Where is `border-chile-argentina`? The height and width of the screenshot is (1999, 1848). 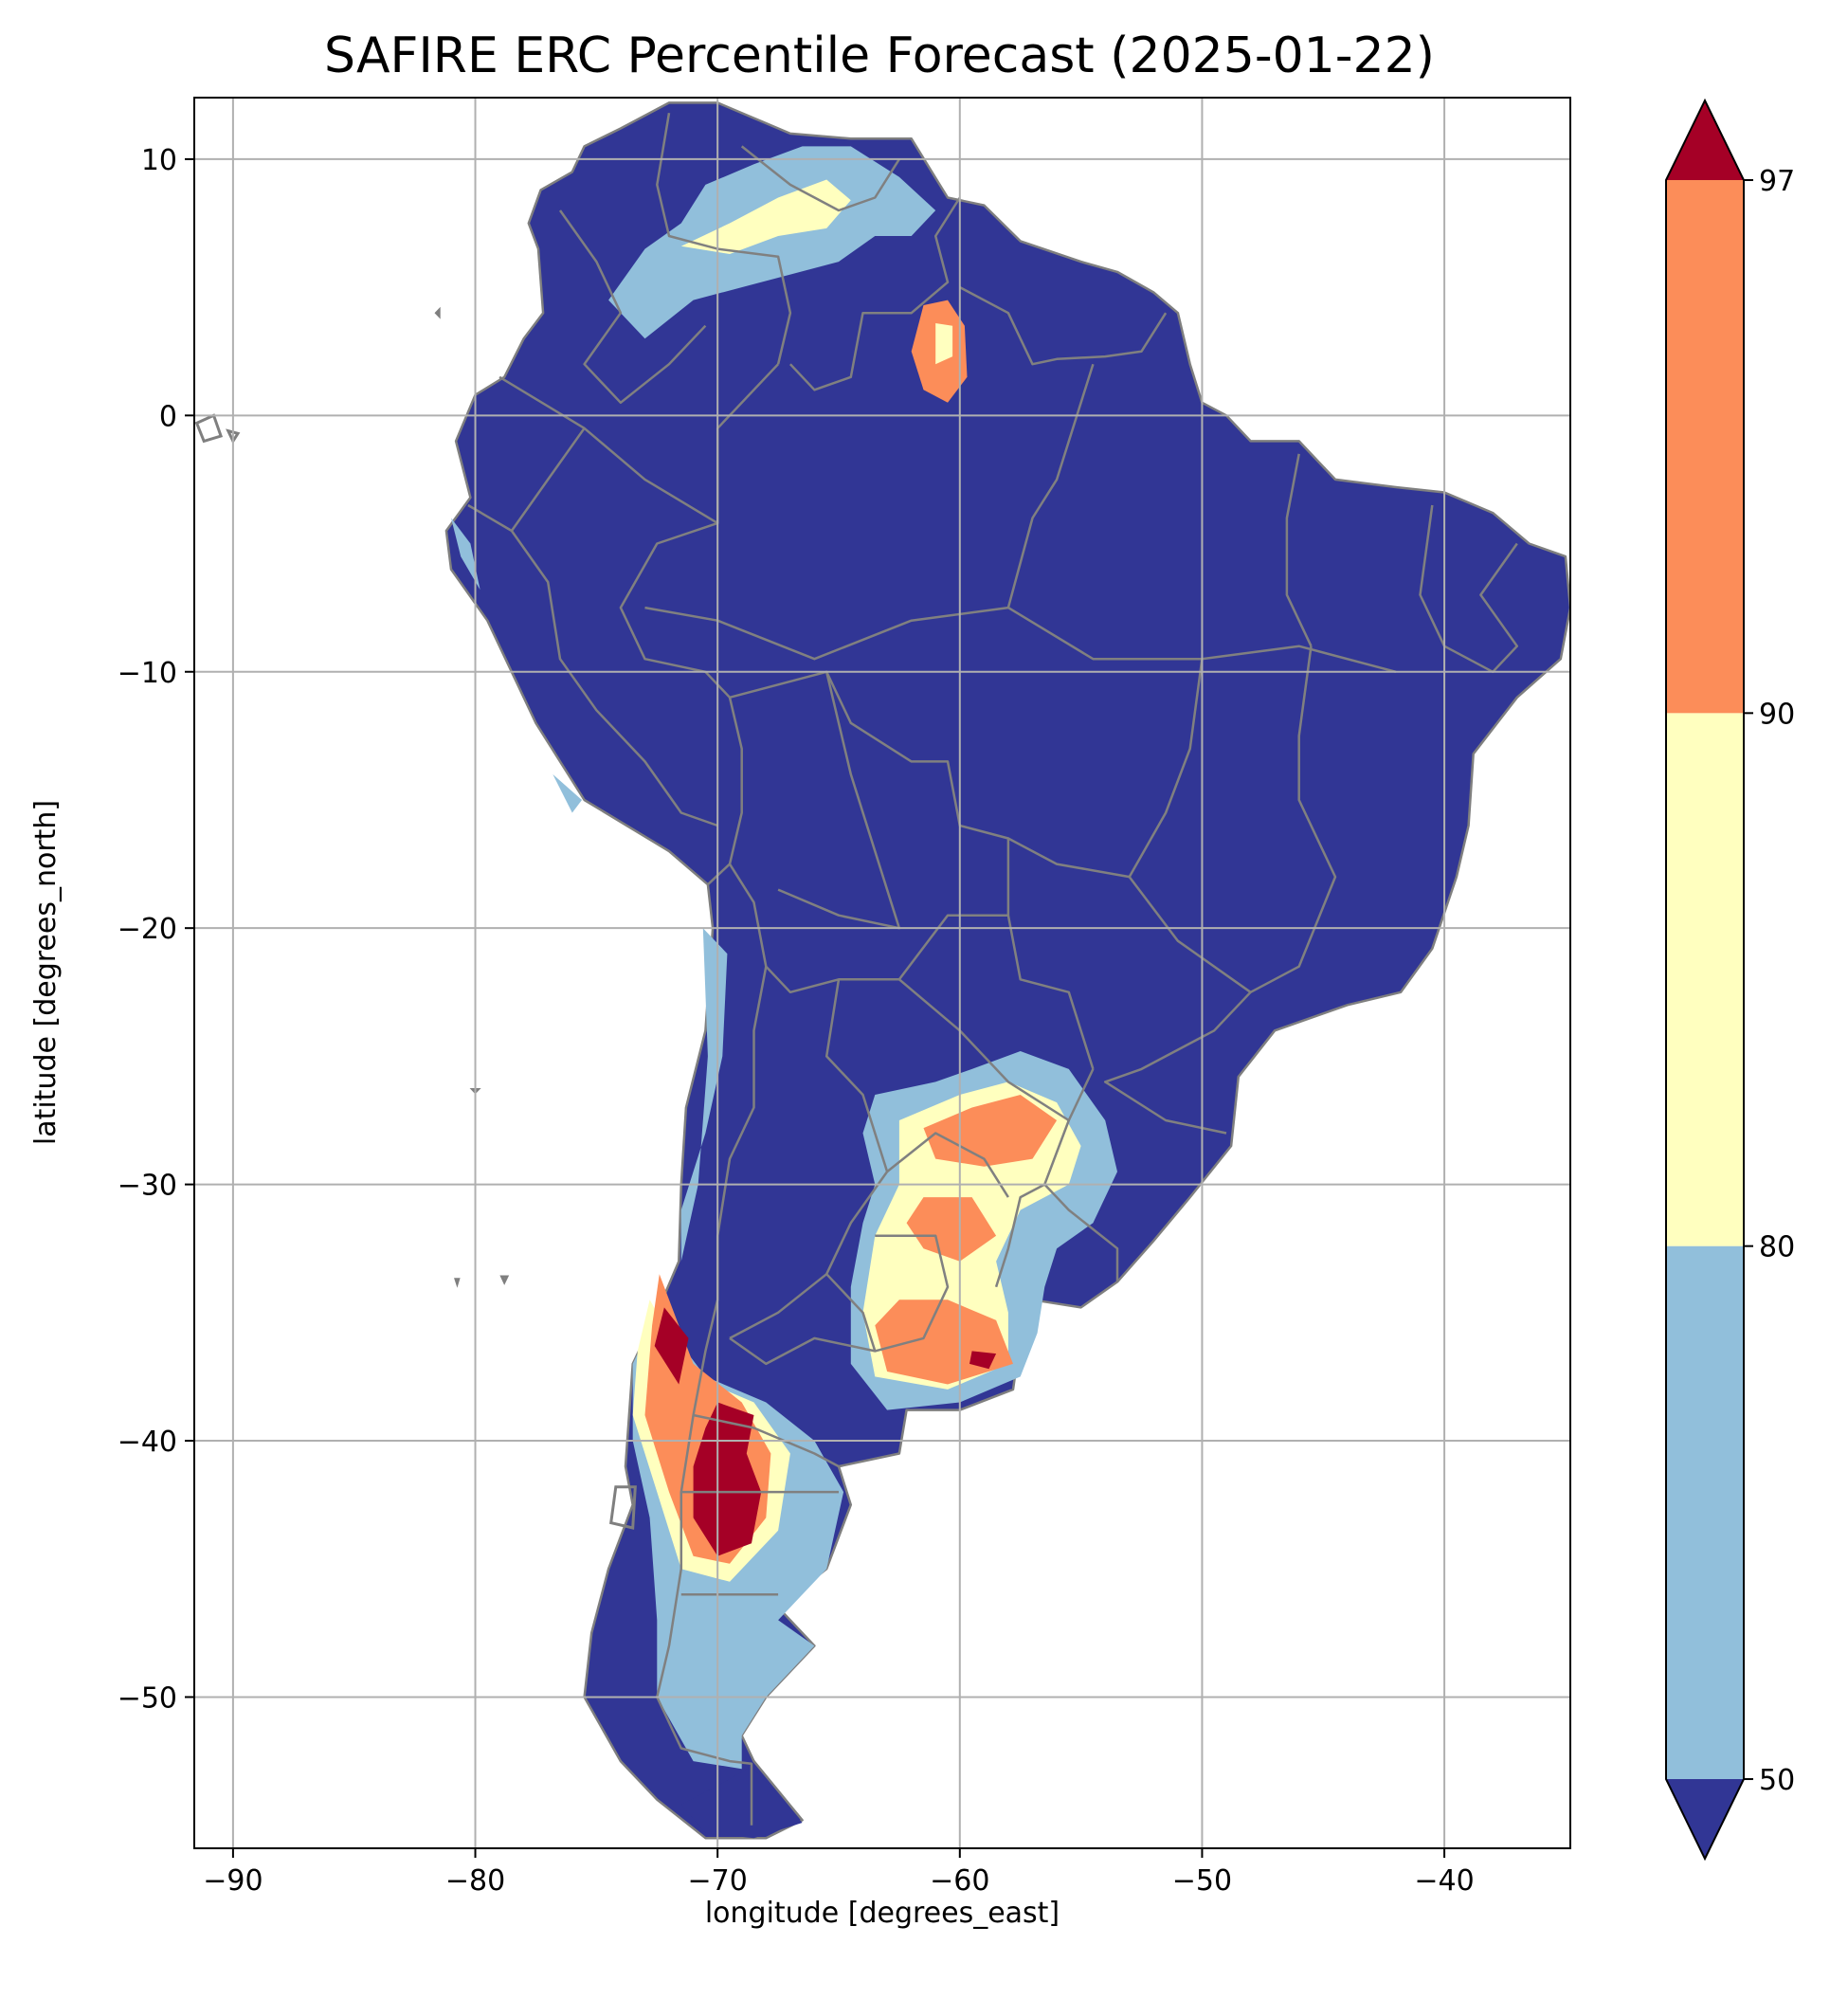
border-chile-argentina is located at coordinates (712, 1396).